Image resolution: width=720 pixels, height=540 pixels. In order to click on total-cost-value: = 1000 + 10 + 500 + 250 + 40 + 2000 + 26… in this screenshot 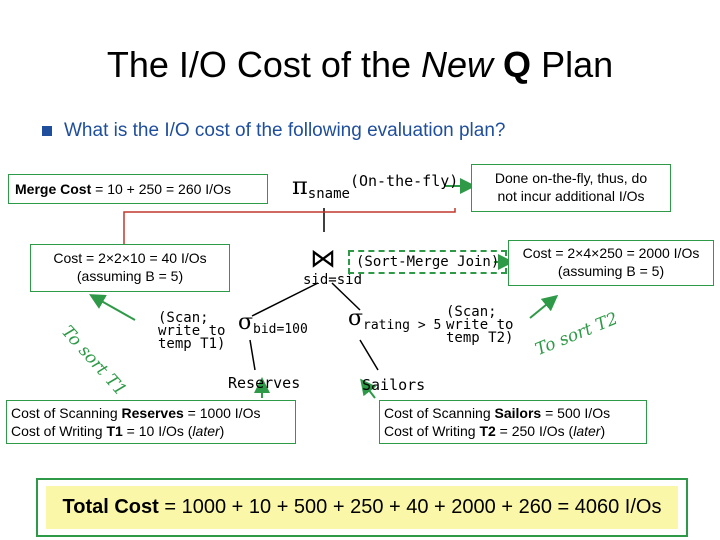, I will do `click(410, 507)`.